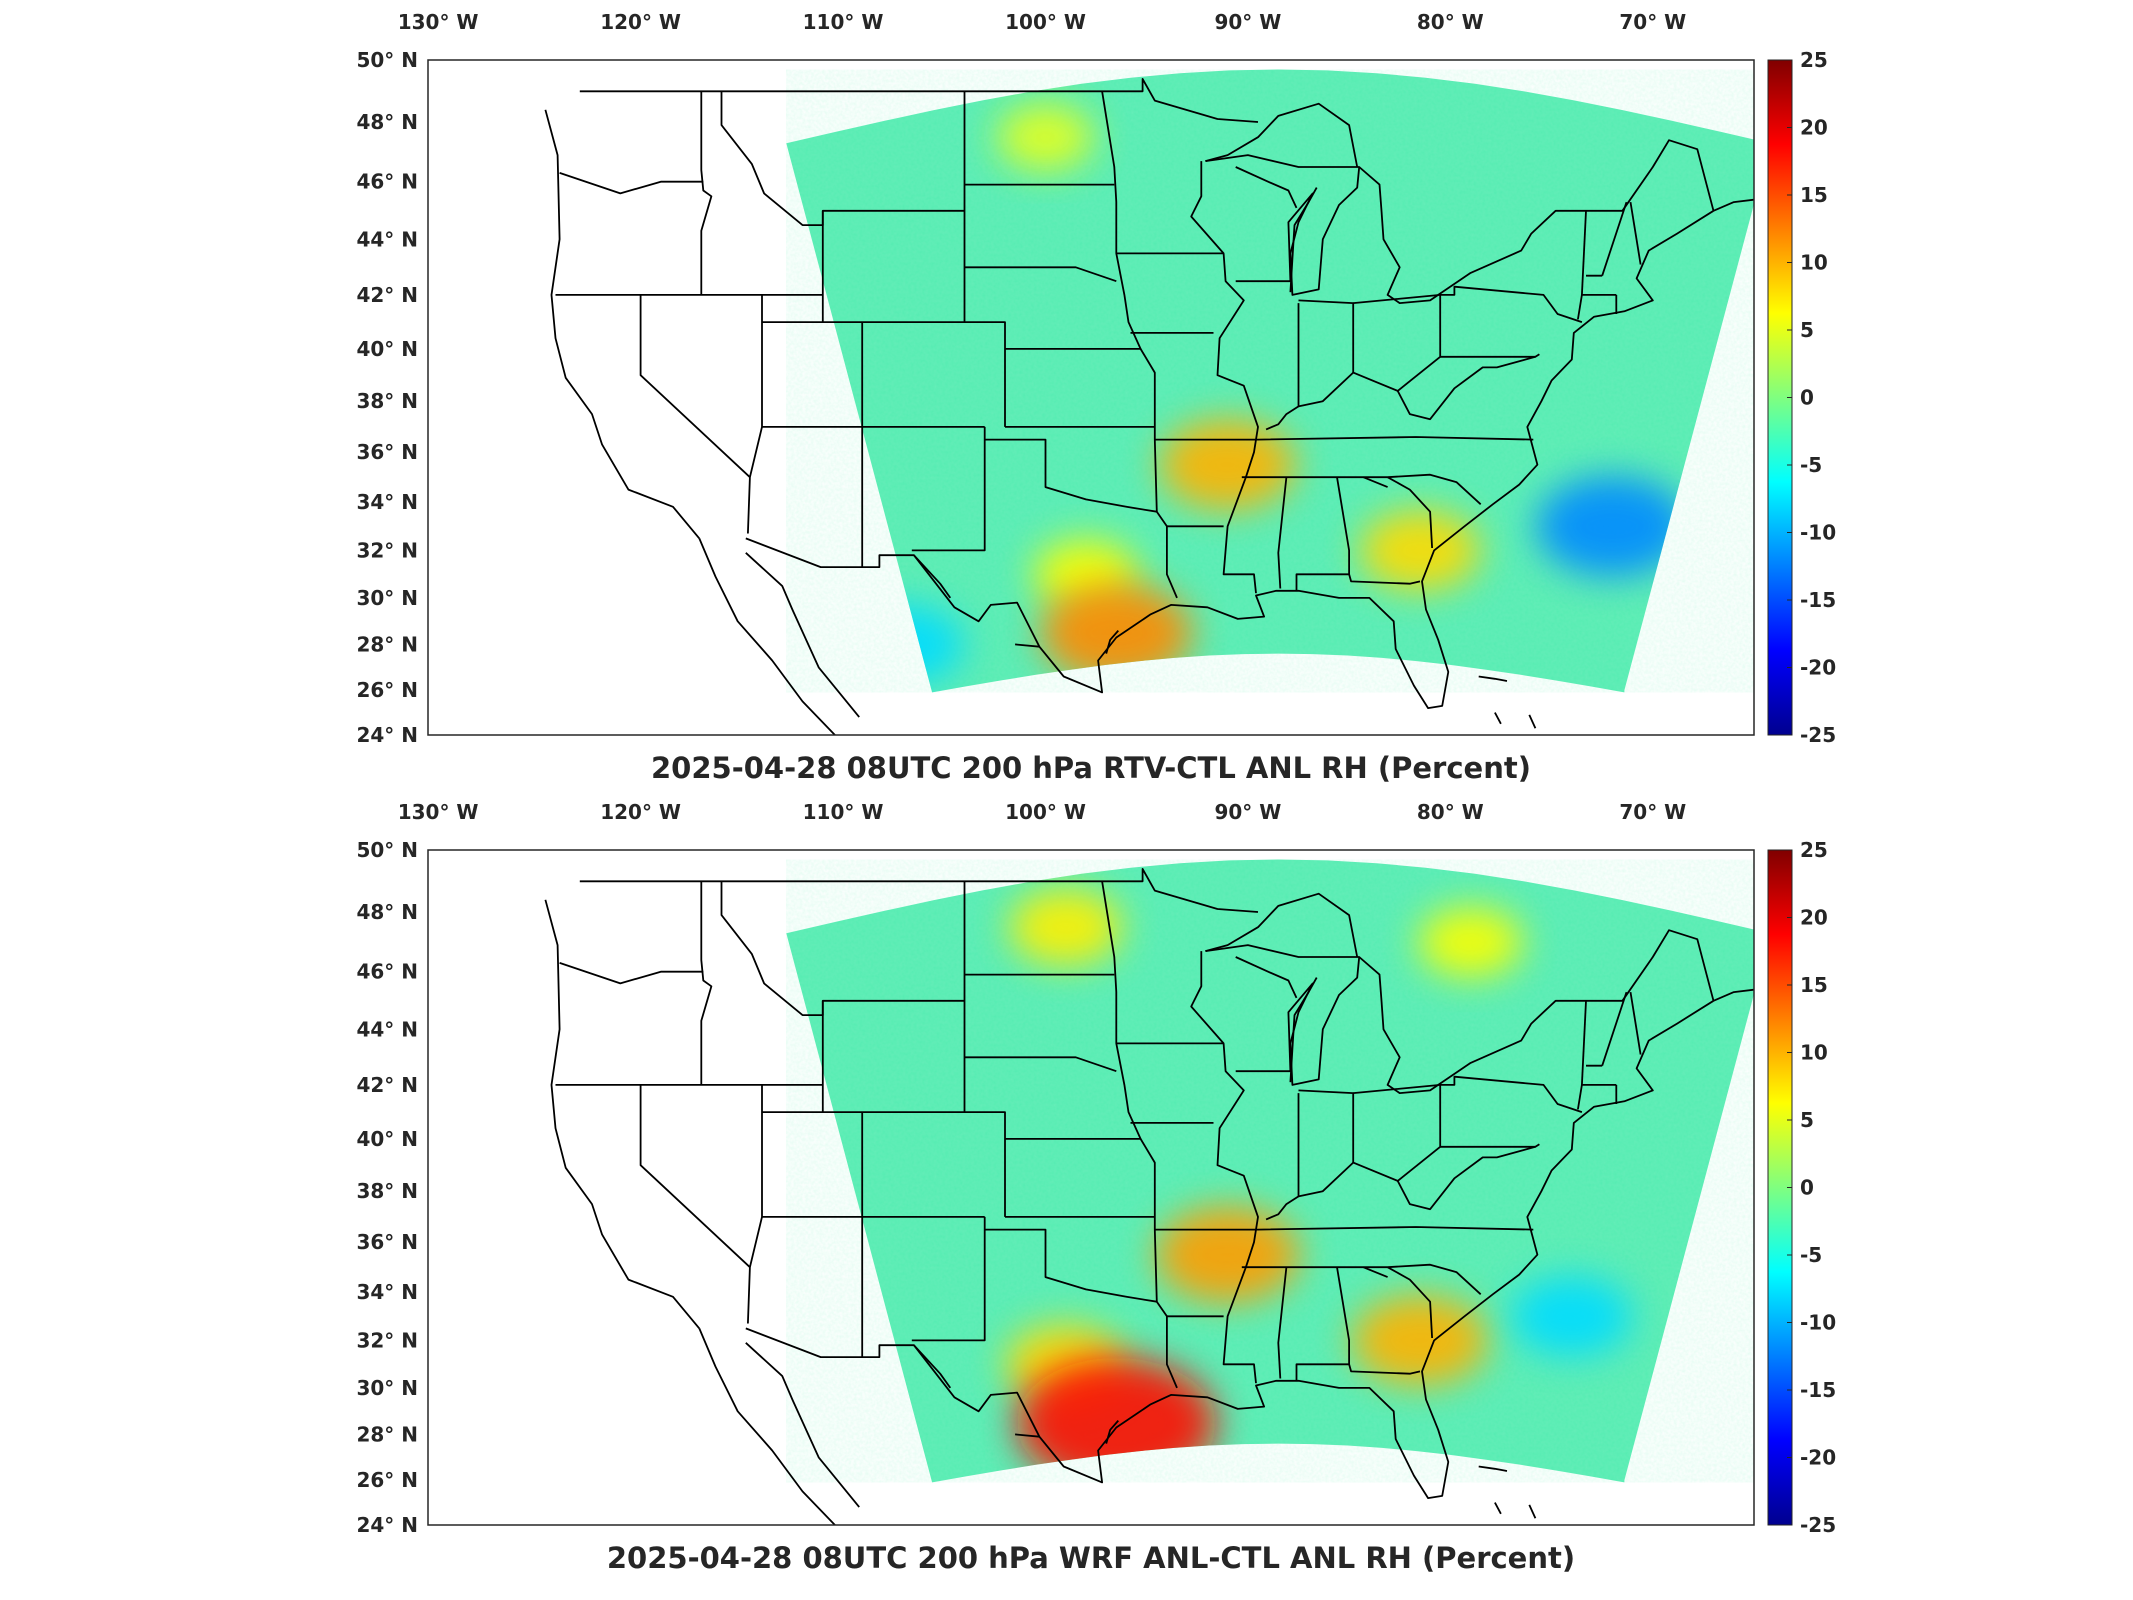  What do you see at coordinates (1470, 942) in the screenshot?
I see `anomaly-appalachian` at bounding box center [1470, 942].